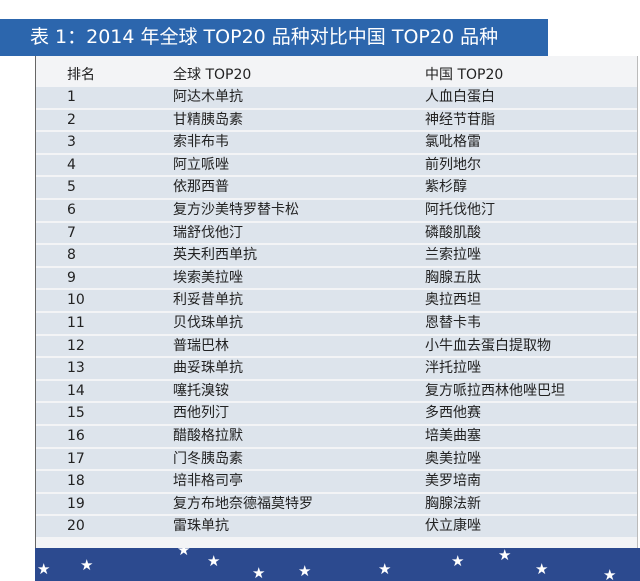 This screenshot has width=640, height=581. What do you see at coordinates (336, 210) in the screenshot?
I see `table-row: 6 复方沙美特罗替卡松 阿托伐他汀` at bounding box center [336, 210].